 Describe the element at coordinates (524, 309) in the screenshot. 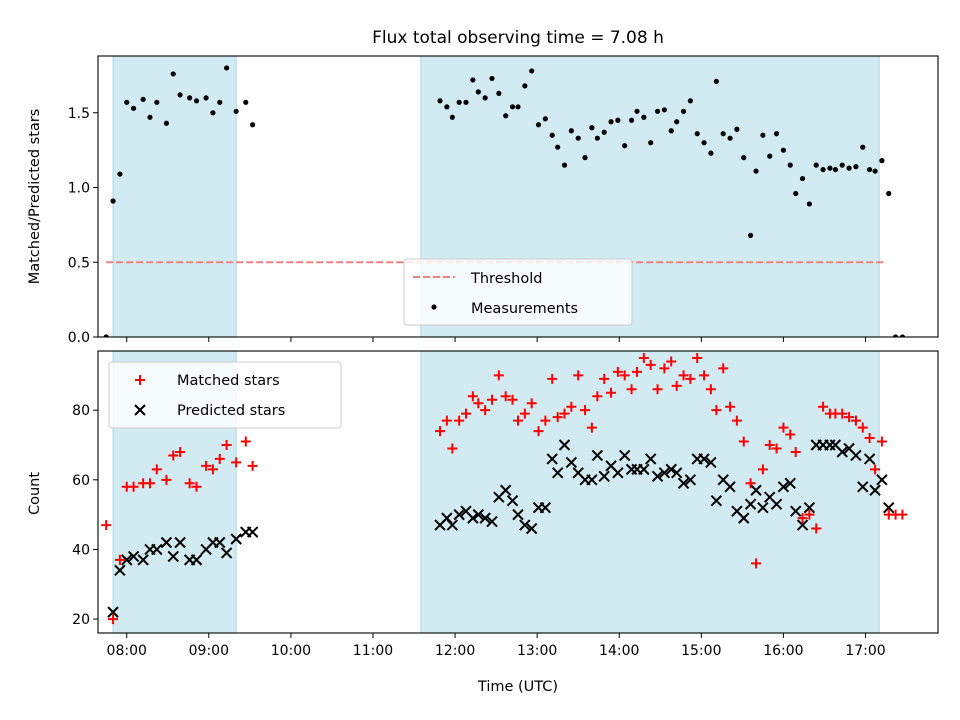

I see `legend-measurements-label: Measurements` at that location.